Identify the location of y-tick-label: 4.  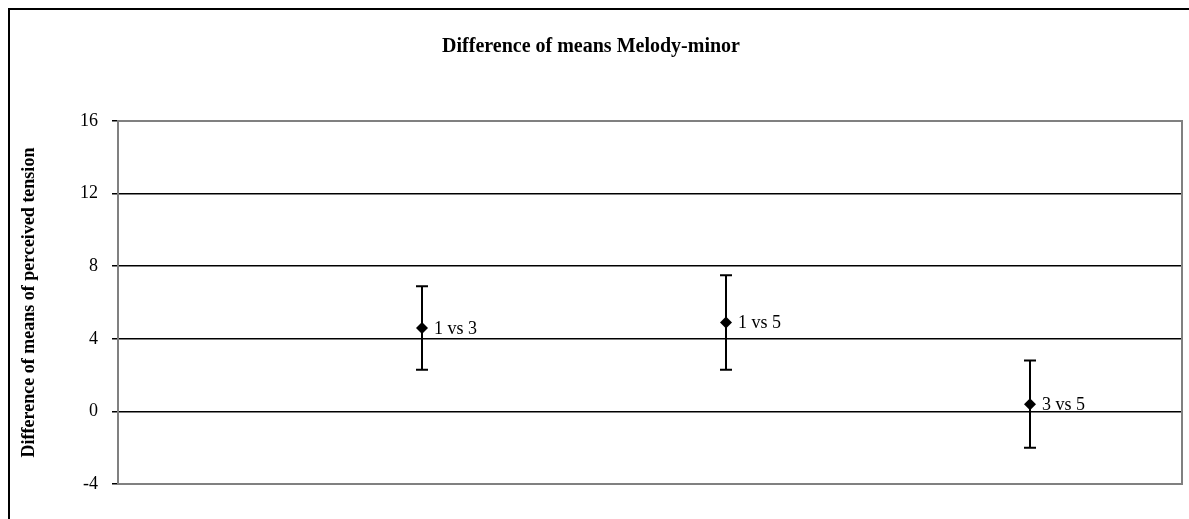
(93, 337).